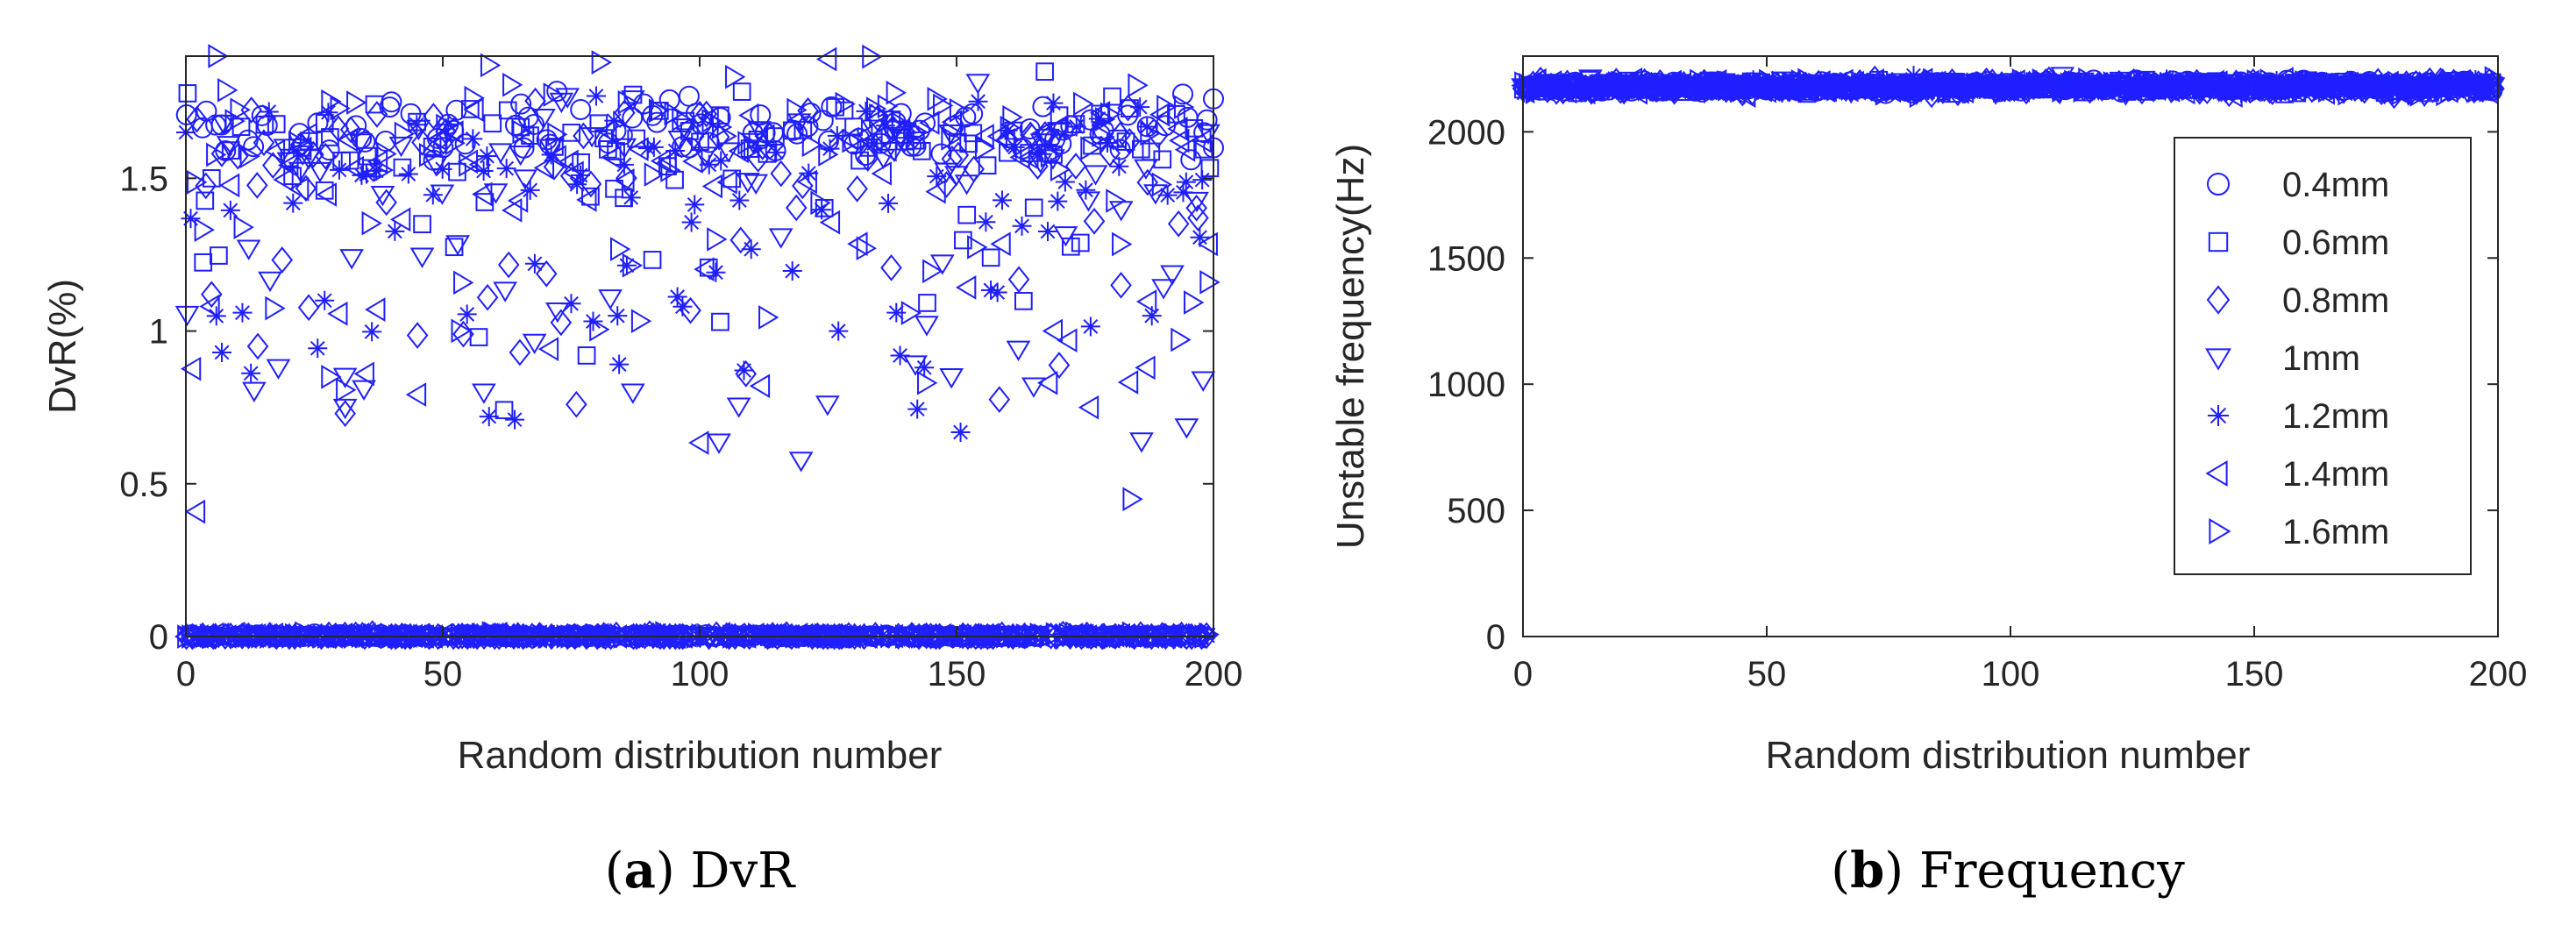 The height and width of the screenshot is (932, 2576). Describe the element at coordinates (2335, 300) in the screenshot. I see `chart-b-legend-label: 0.8mm` at that location.